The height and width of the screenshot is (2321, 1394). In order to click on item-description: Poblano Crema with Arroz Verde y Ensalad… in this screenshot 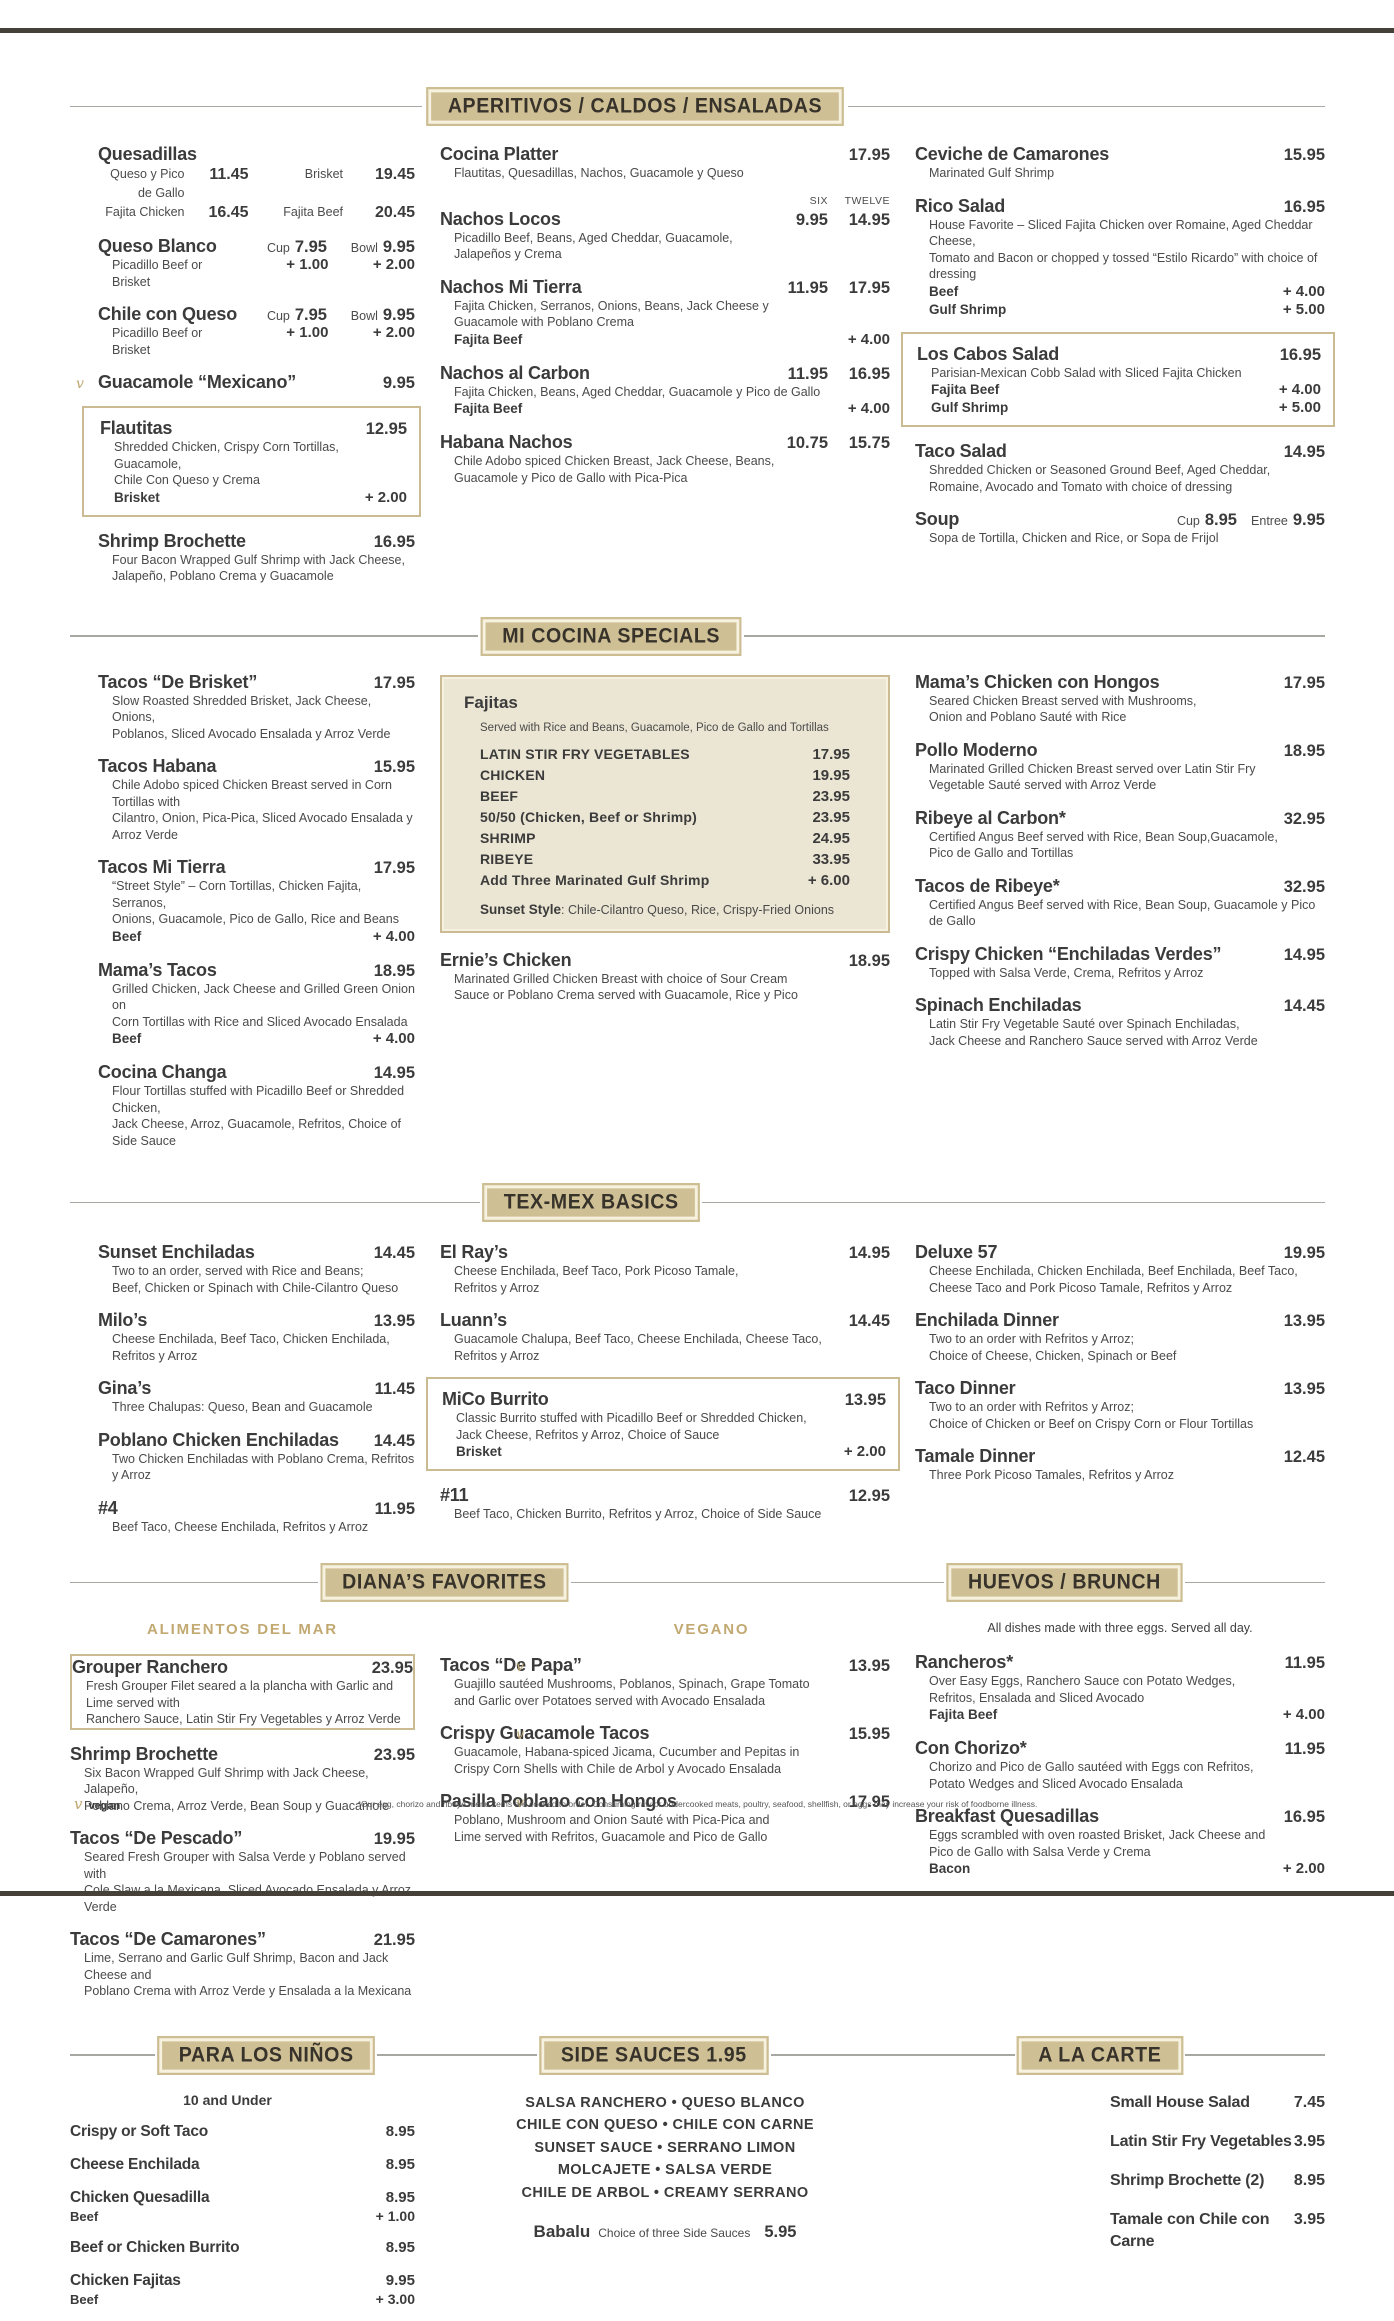, I will do `click(242, 1991)`.